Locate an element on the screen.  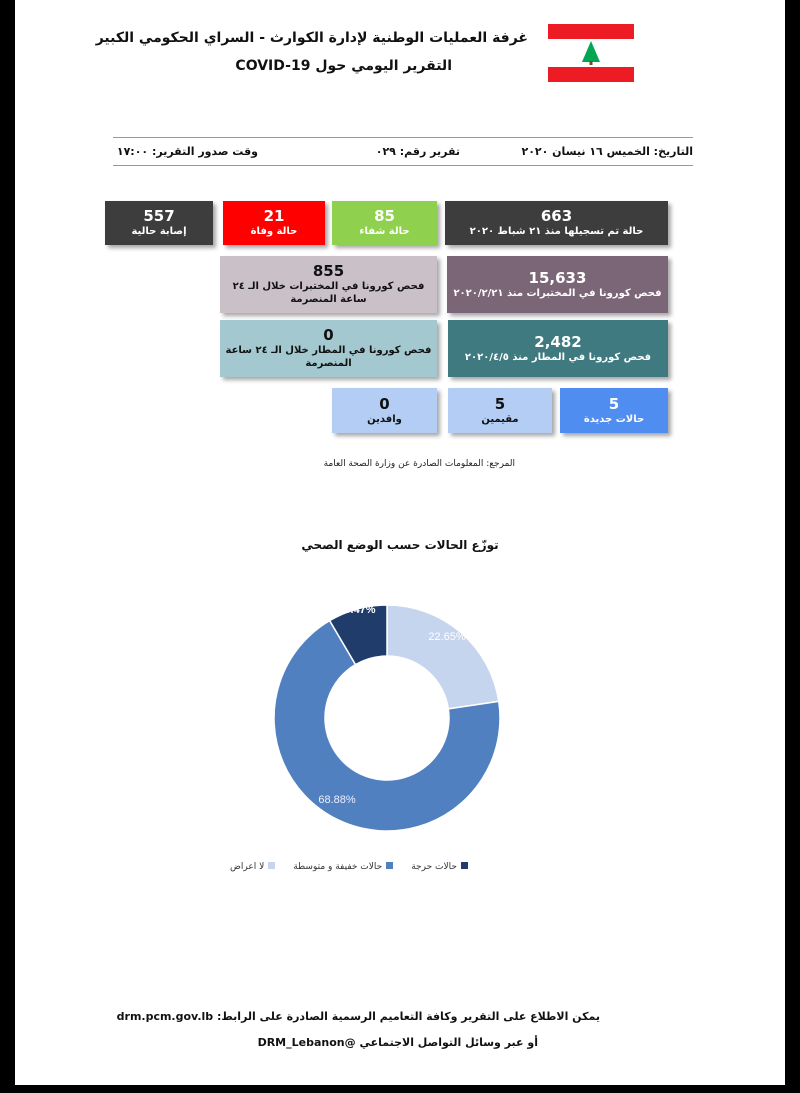
stat-value: 85 is located at coordinates (384, 216).